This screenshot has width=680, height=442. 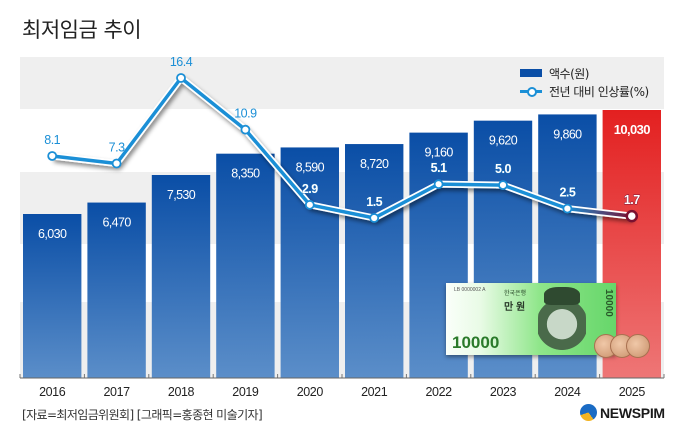 What do you see at coordinates (503, 169) in the screenshot?
I see `line-value-label-2023: 5.0` at bounding box center [503, 169].